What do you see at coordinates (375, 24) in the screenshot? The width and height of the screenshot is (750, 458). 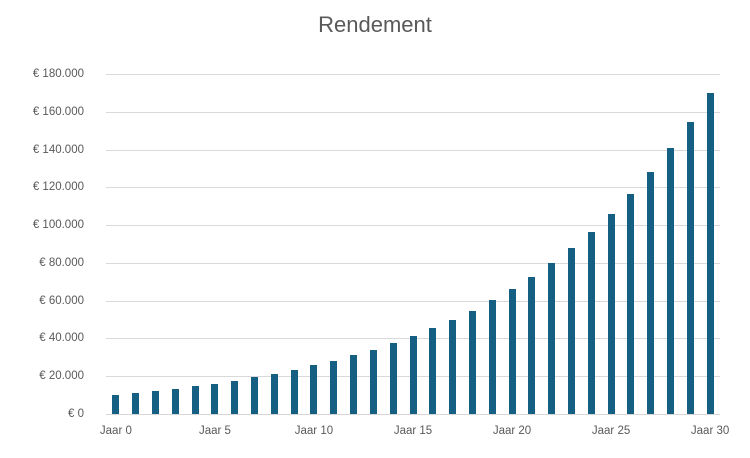 I see `chart-title: Rendement` at bounding box center [375, 24].